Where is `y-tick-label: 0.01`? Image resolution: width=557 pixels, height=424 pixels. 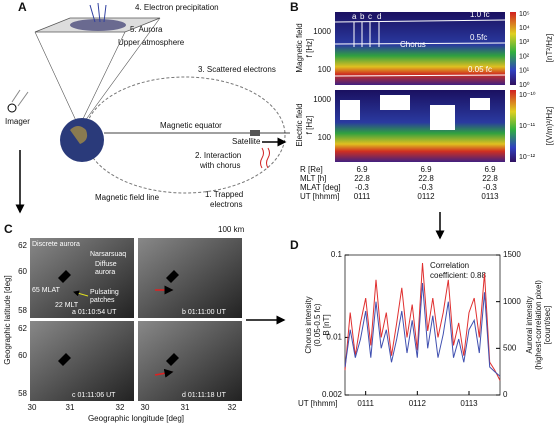 y-tick-label: 0.01 is located at coordinates (334, 337).